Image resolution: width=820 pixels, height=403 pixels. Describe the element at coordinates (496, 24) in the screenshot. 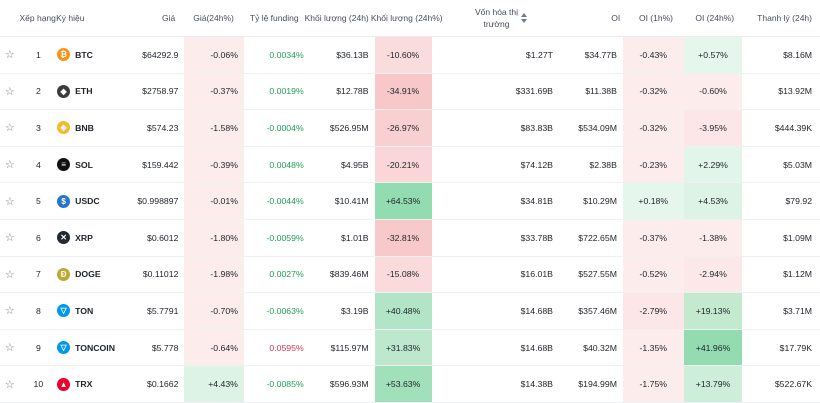

I see `header-market-cap-line2: trường` at that location.